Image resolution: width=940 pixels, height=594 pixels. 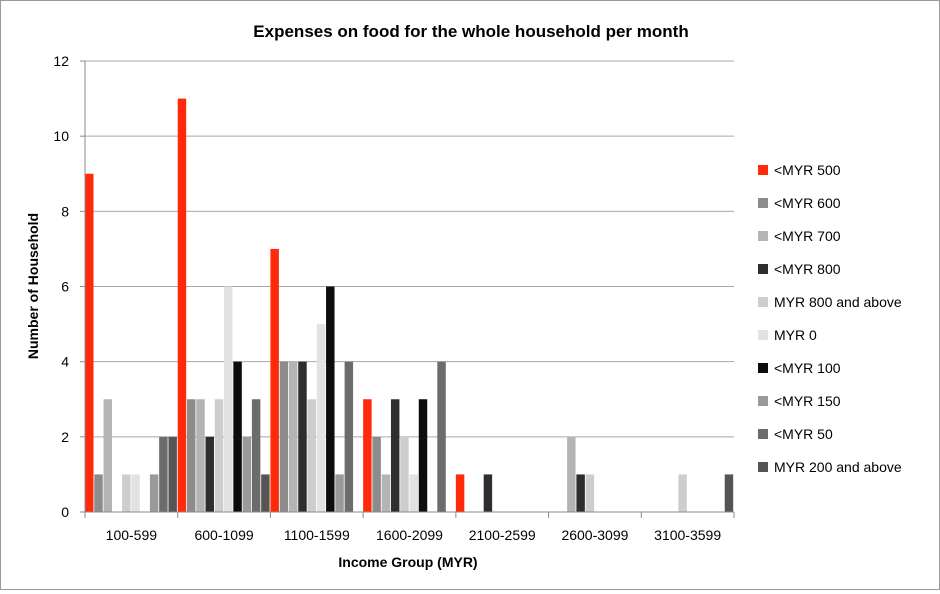 I want to click on legend-label: <MYR 600, so click(x=807, y=203).